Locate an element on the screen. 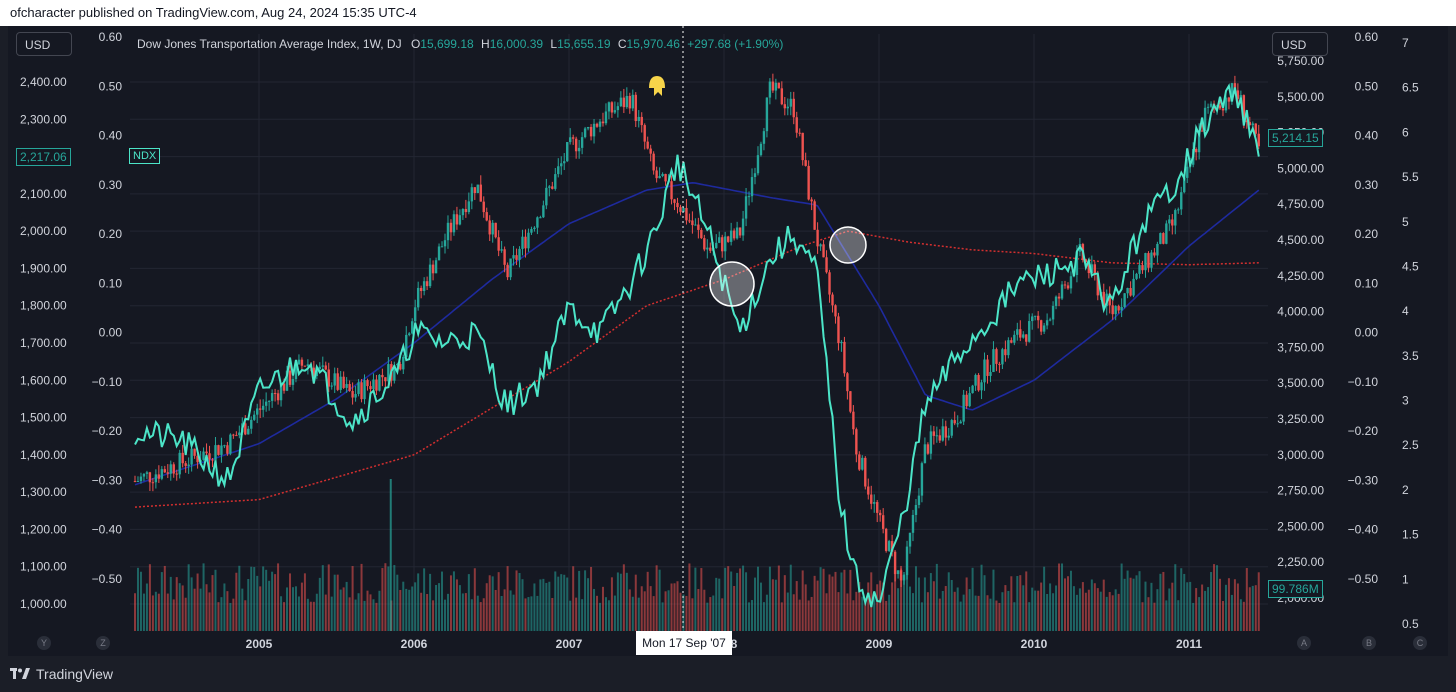 This screenshot has width=1456, height=692. right-osc-tick: 0.40 is located at coordinates (1367, 136).